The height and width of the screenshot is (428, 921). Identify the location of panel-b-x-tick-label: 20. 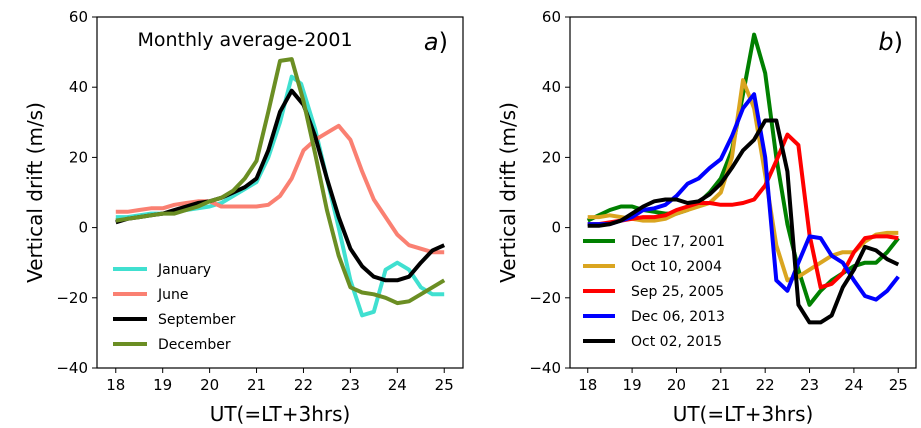
(676, 385).